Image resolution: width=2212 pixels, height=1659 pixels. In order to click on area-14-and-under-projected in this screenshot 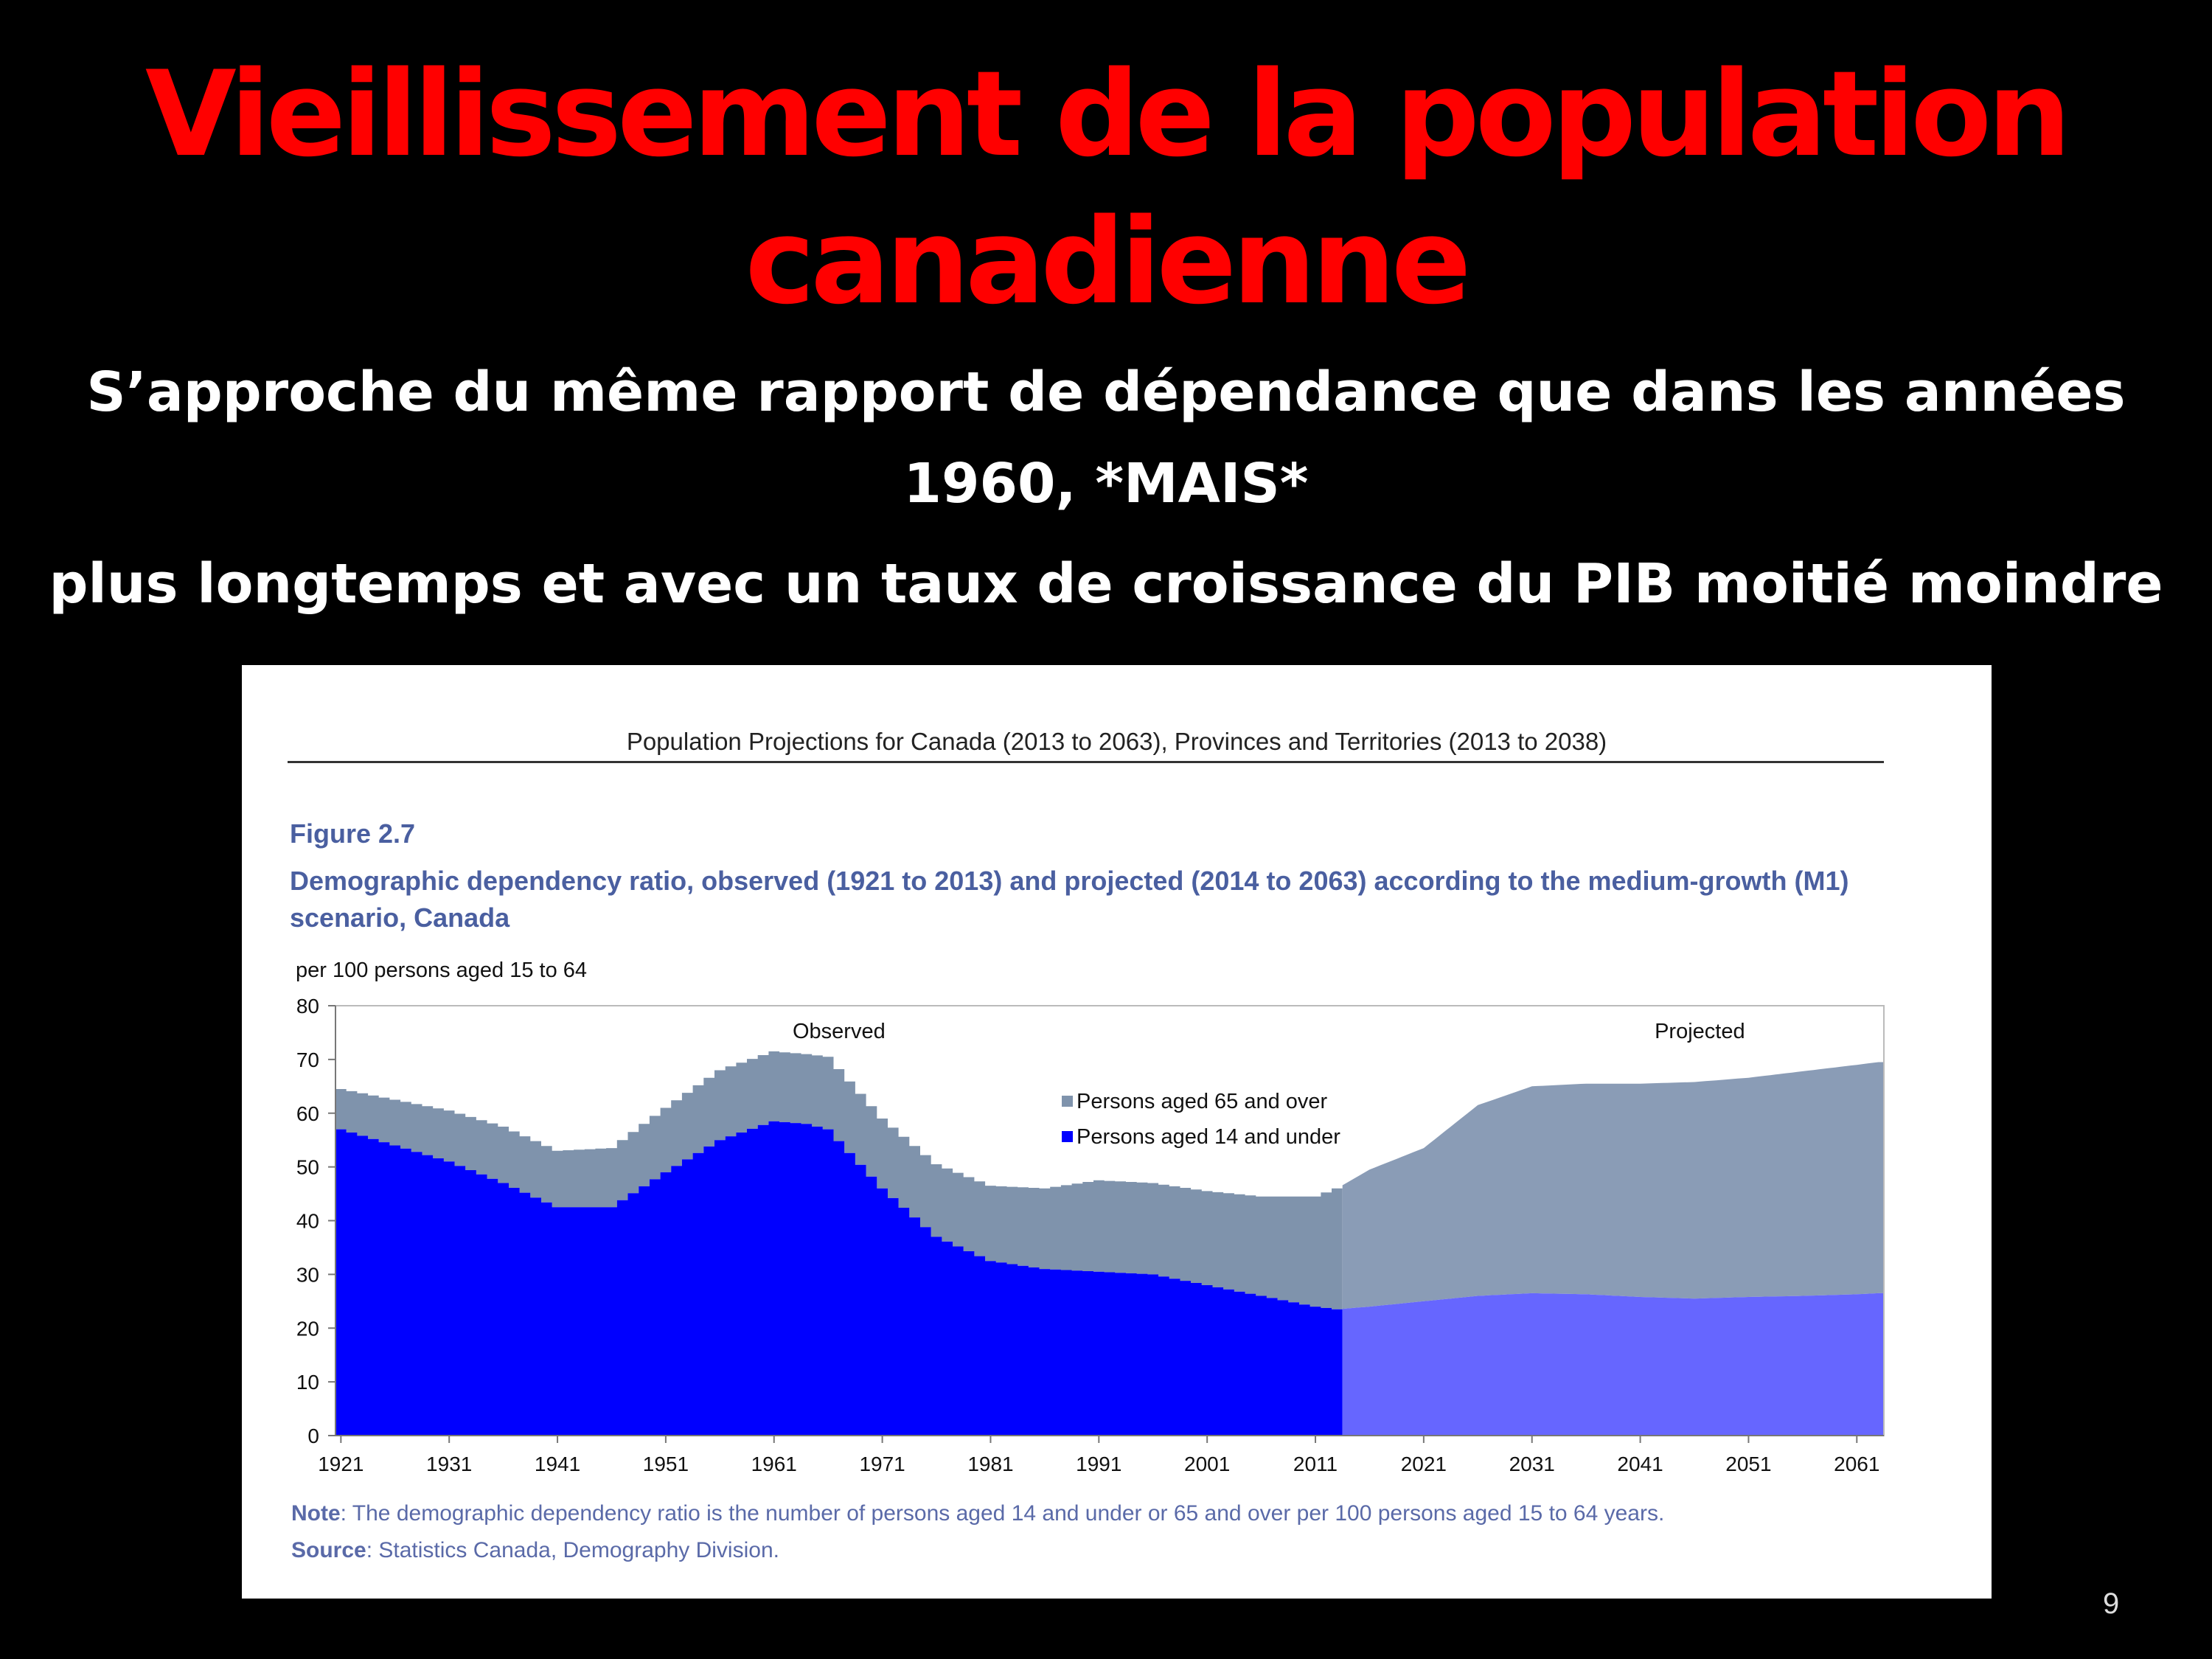, I will do `click(1613, 1364)`.